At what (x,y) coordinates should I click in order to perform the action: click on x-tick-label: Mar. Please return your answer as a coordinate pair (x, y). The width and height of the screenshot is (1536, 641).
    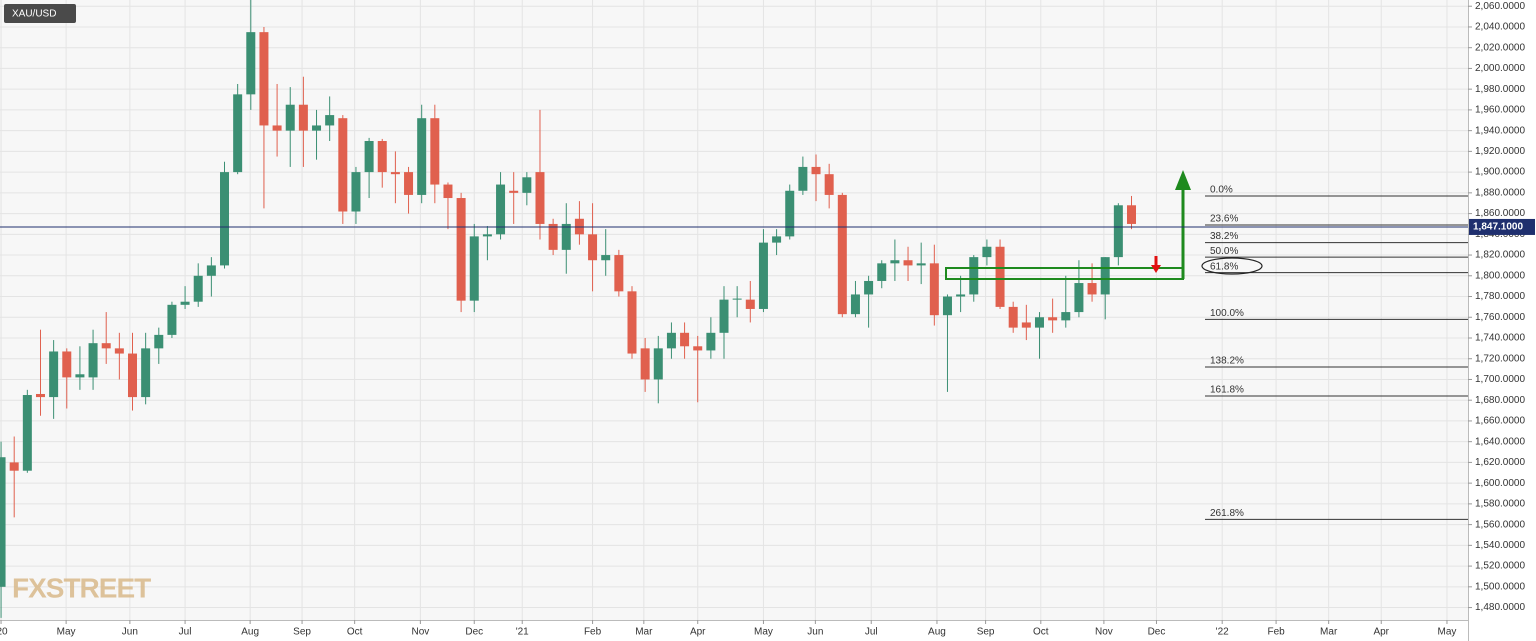
    Looking at the image, I should click on (644, 632).